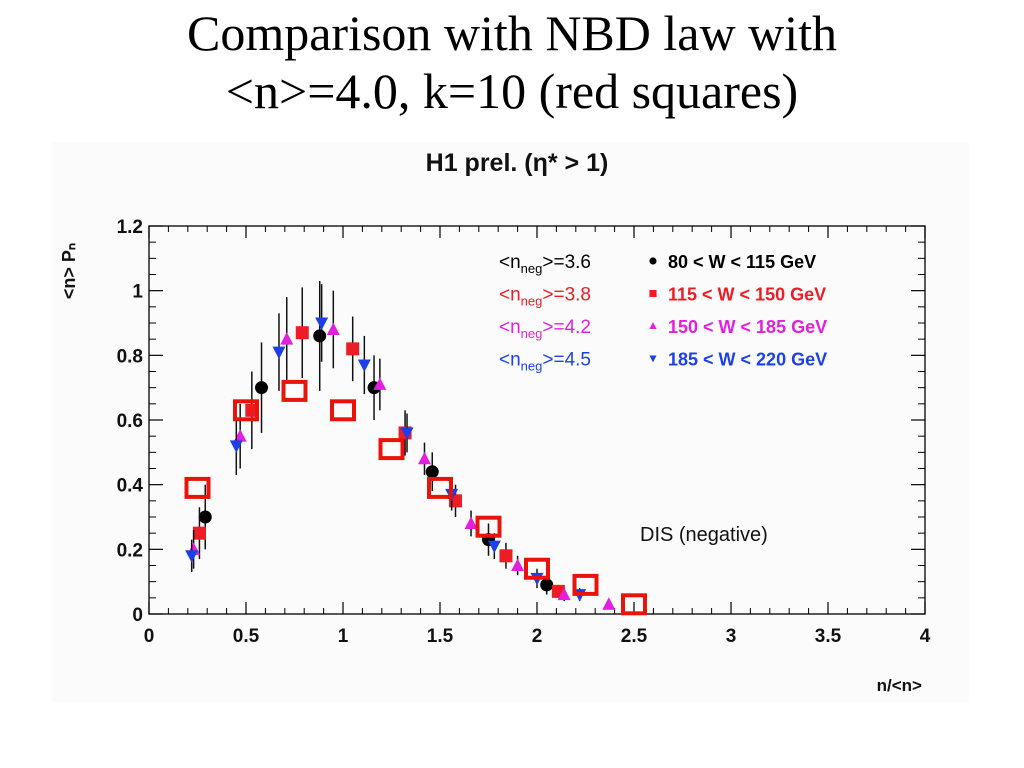 The width and height of the screenshot is (1024, 768). What do you see at coordinates (246, 636) in the screenshot?
I see `x-tick-label: 0.5` at bounding box center [246, 636].